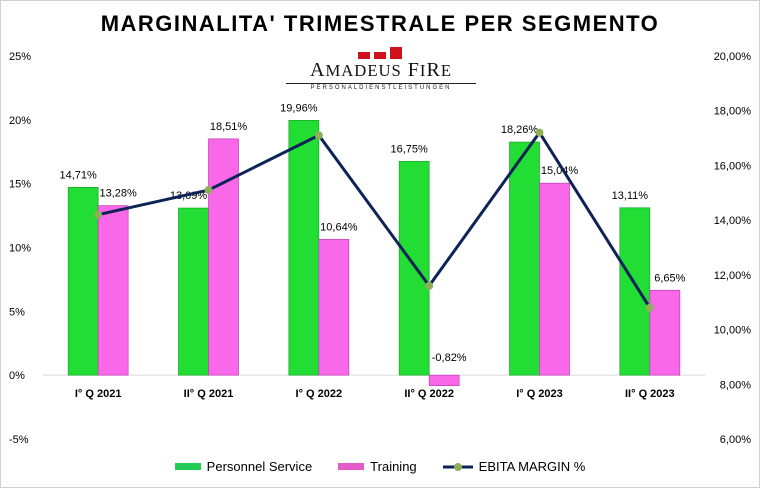  What do you see at coordinates (339, 227) in the screenshot?
I see `data-label: 10,64%` at bounding box center [339, 227].